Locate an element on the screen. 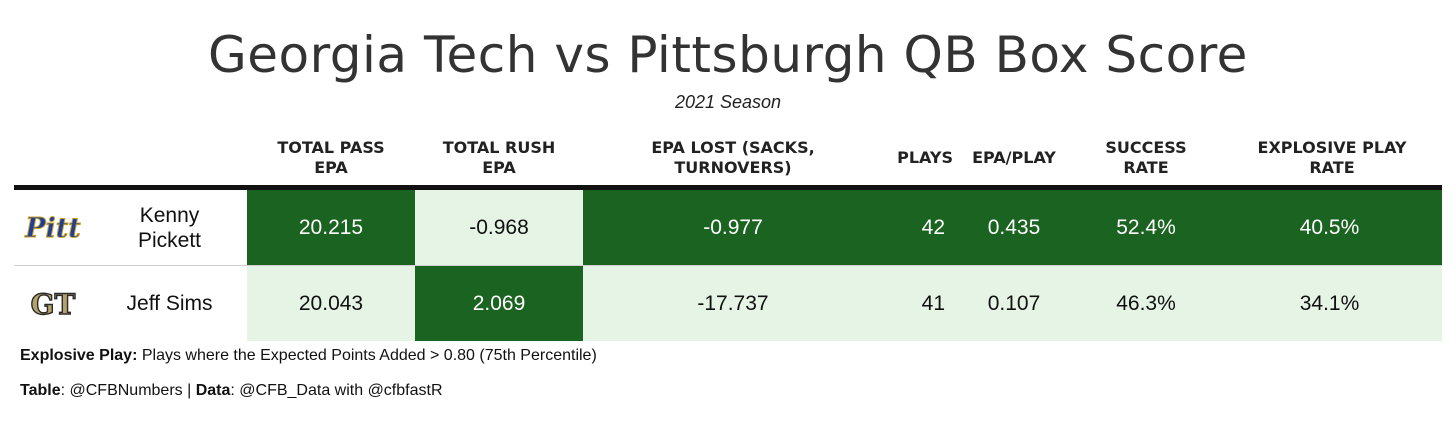  gt-logo-text: GT is located at coordinates (53, 304).